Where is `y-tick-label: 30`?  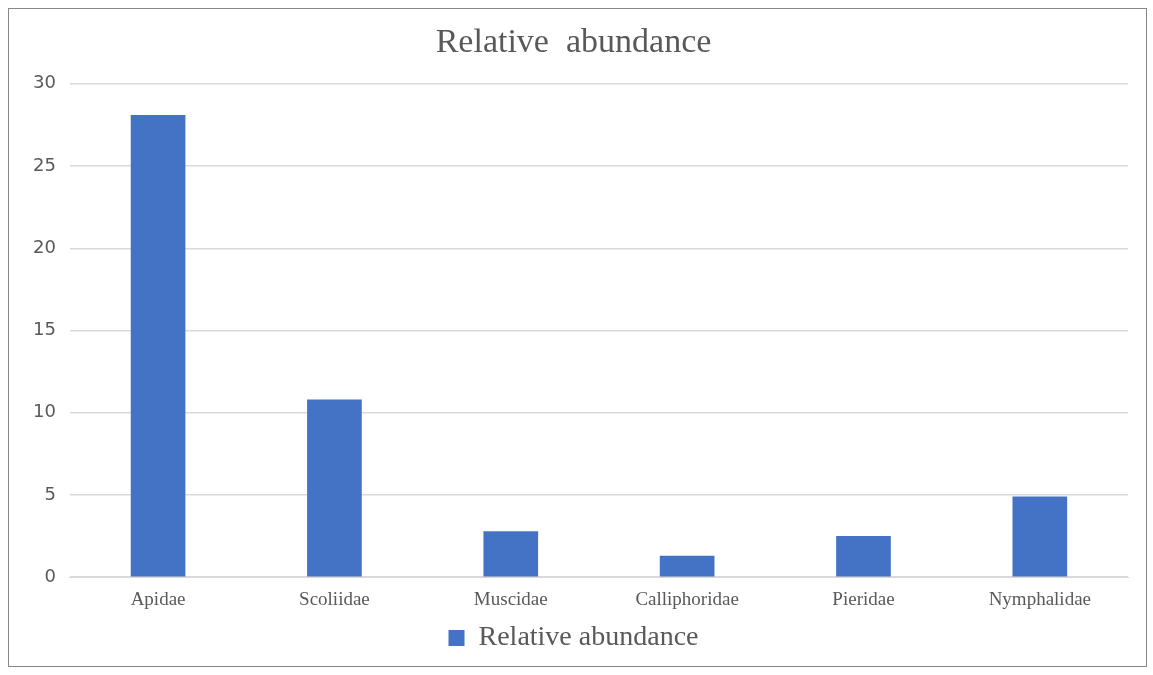
y-tick-label: 30 is located at coordinates (44, 82).